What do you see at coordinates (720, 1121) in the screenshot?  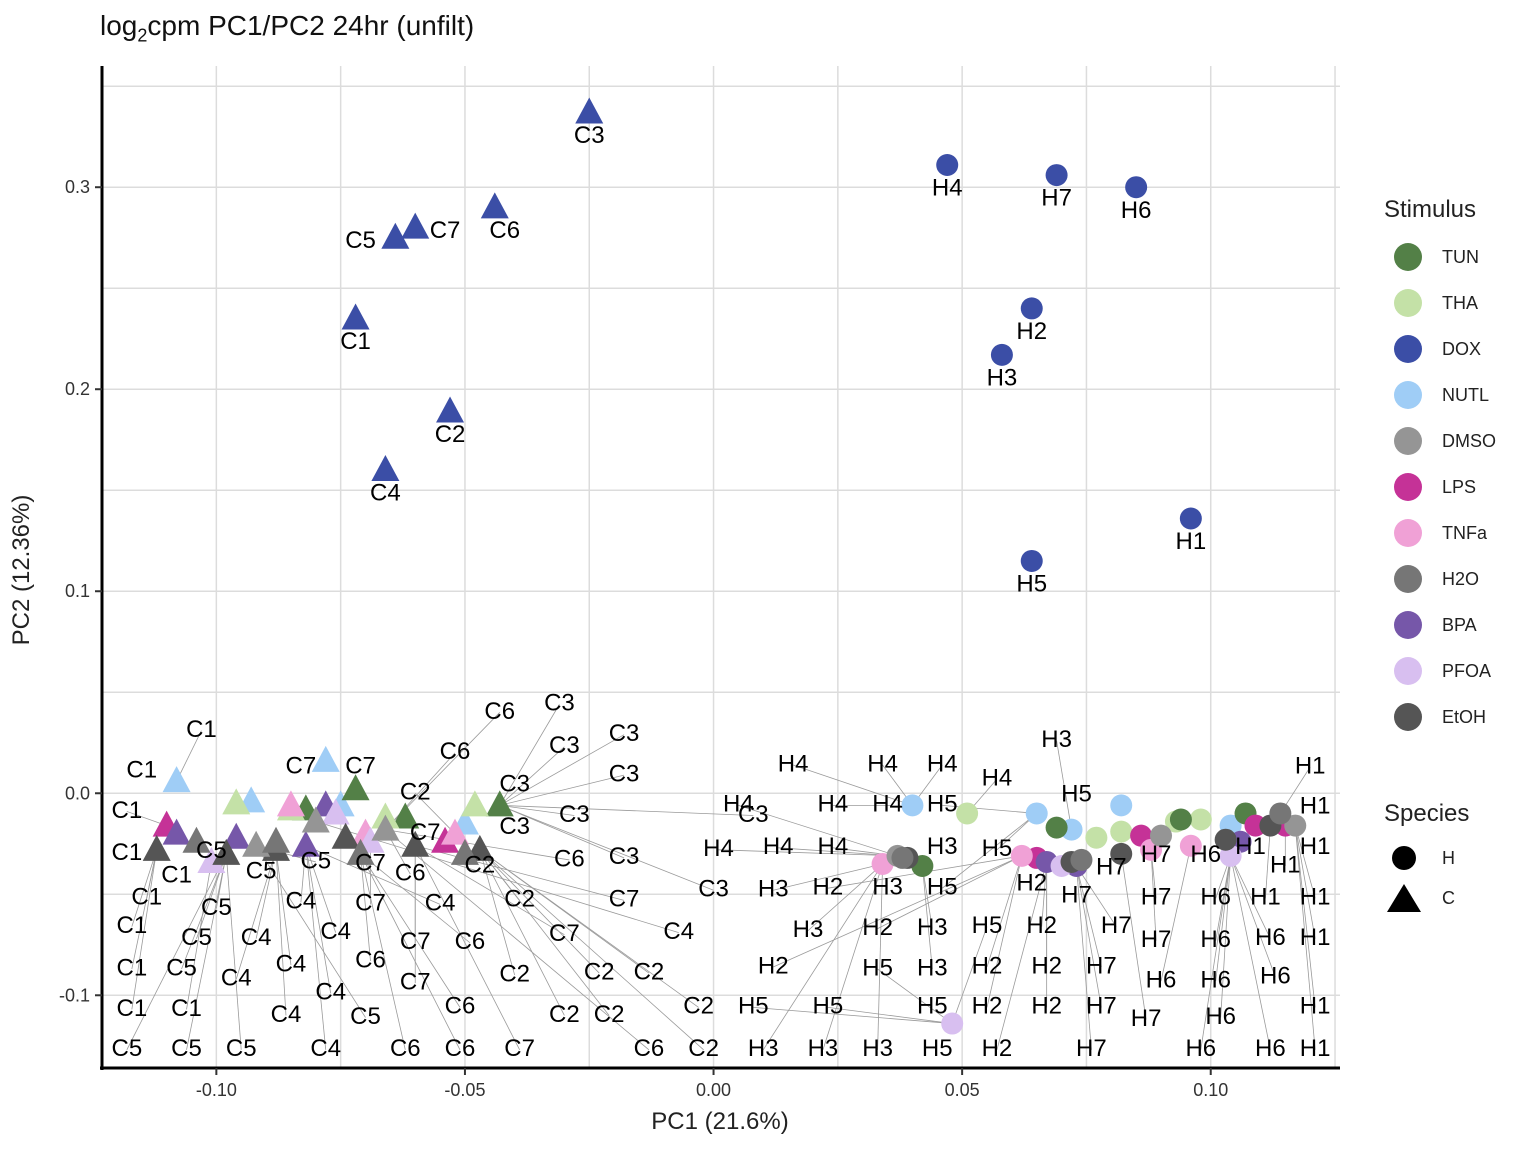 I see `x-axis-label: PC1 (21.6%)` at bounding box center [720, 1121].